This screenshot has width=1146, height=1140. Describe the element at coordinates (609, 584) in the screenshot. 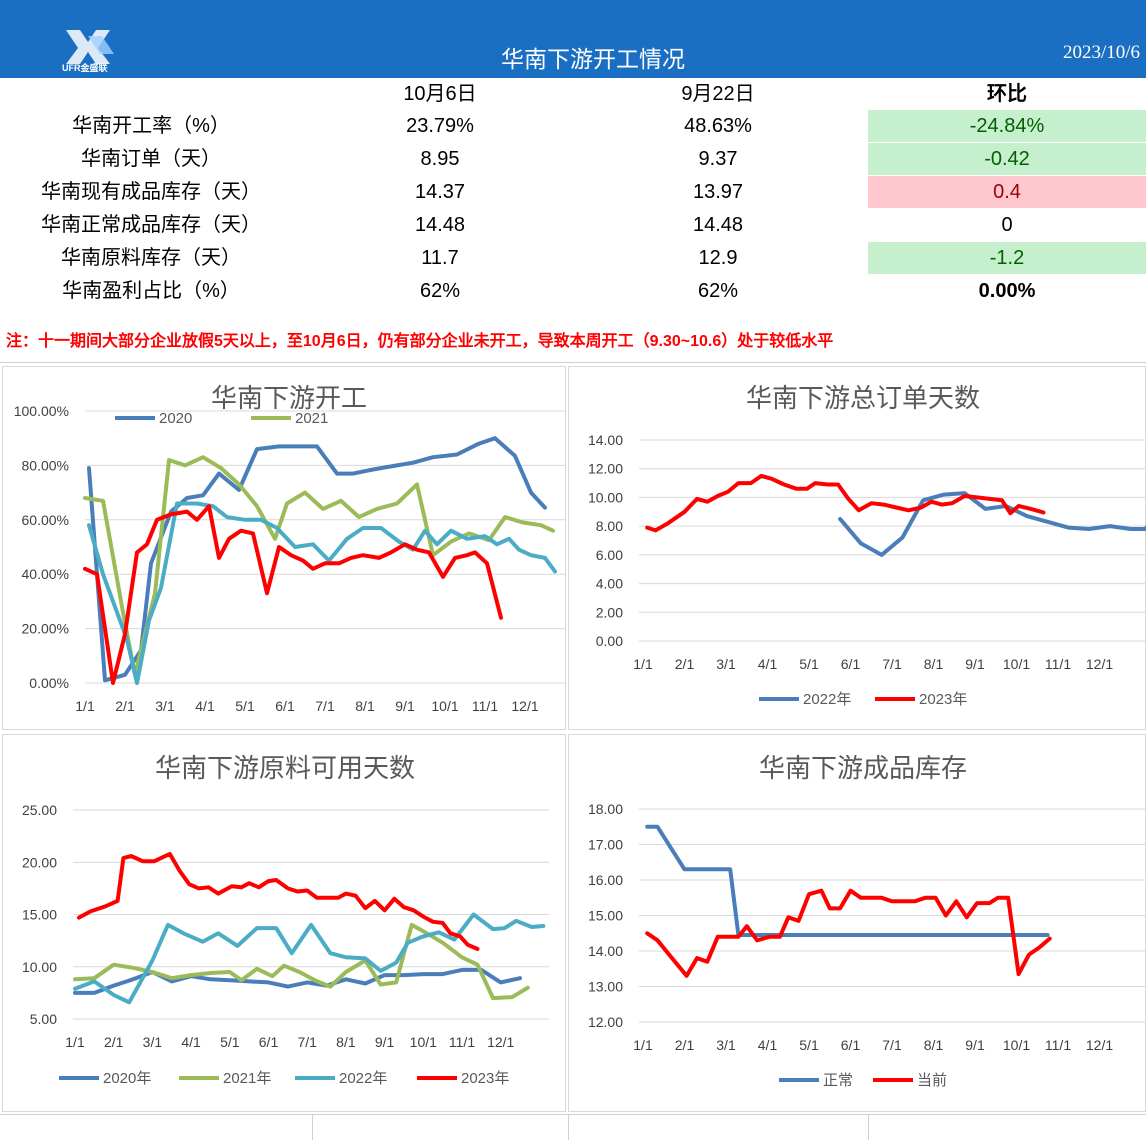

I see `y-tick-label: 4.00` at that location.